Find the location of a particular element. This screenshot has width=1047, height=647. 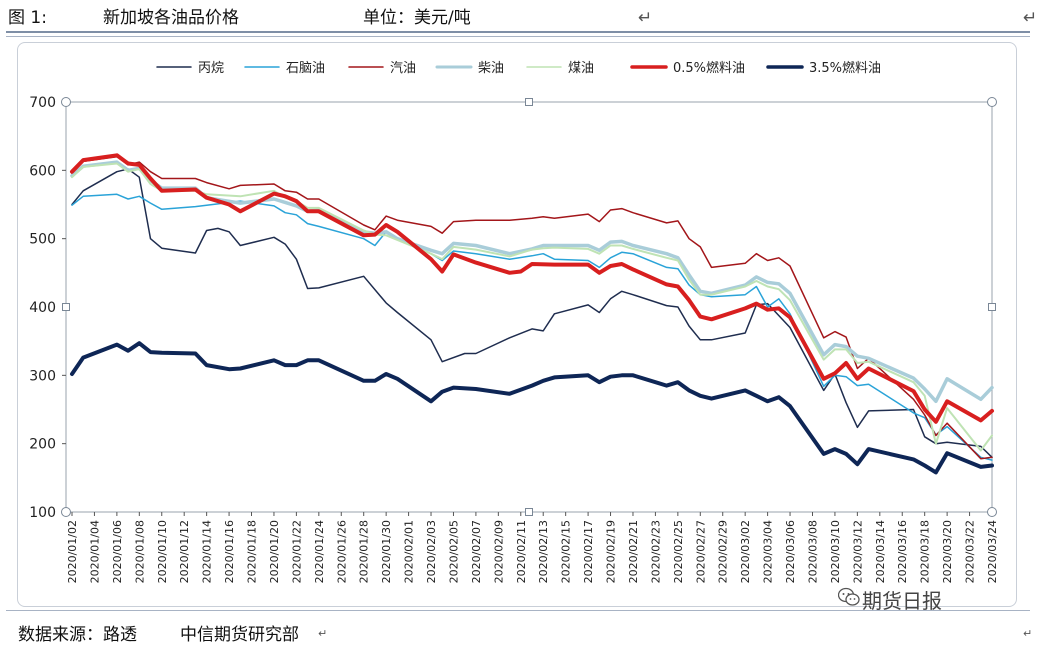

y-tick-label: 700 is located at coordinates (42, 103).